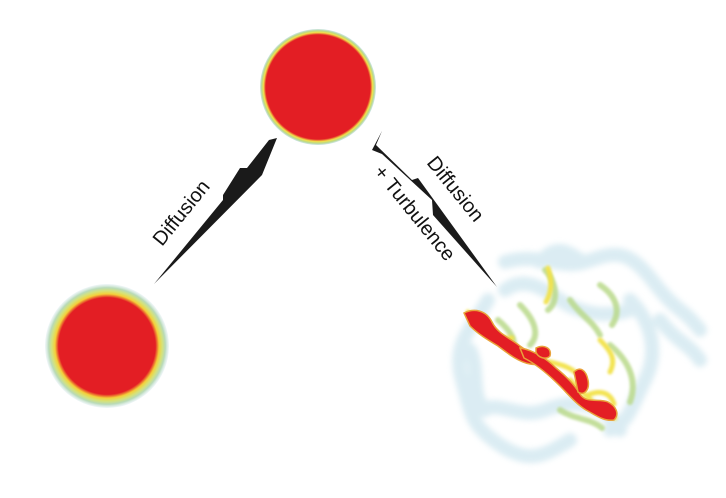  Describe the element at coordinates (107, 346) in the screenshot. I see `diffused-blob` at that location.